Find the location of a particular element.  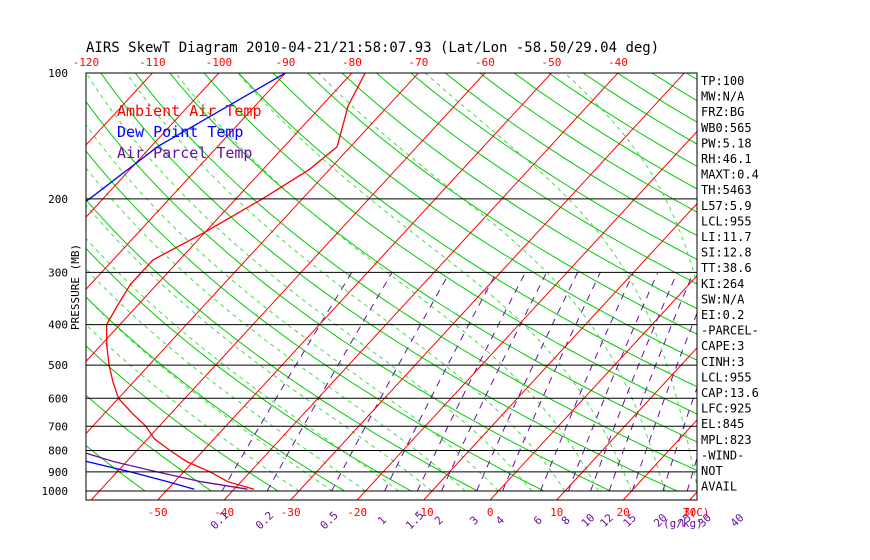

moist-adiabat is located at coordinates (630, 180).